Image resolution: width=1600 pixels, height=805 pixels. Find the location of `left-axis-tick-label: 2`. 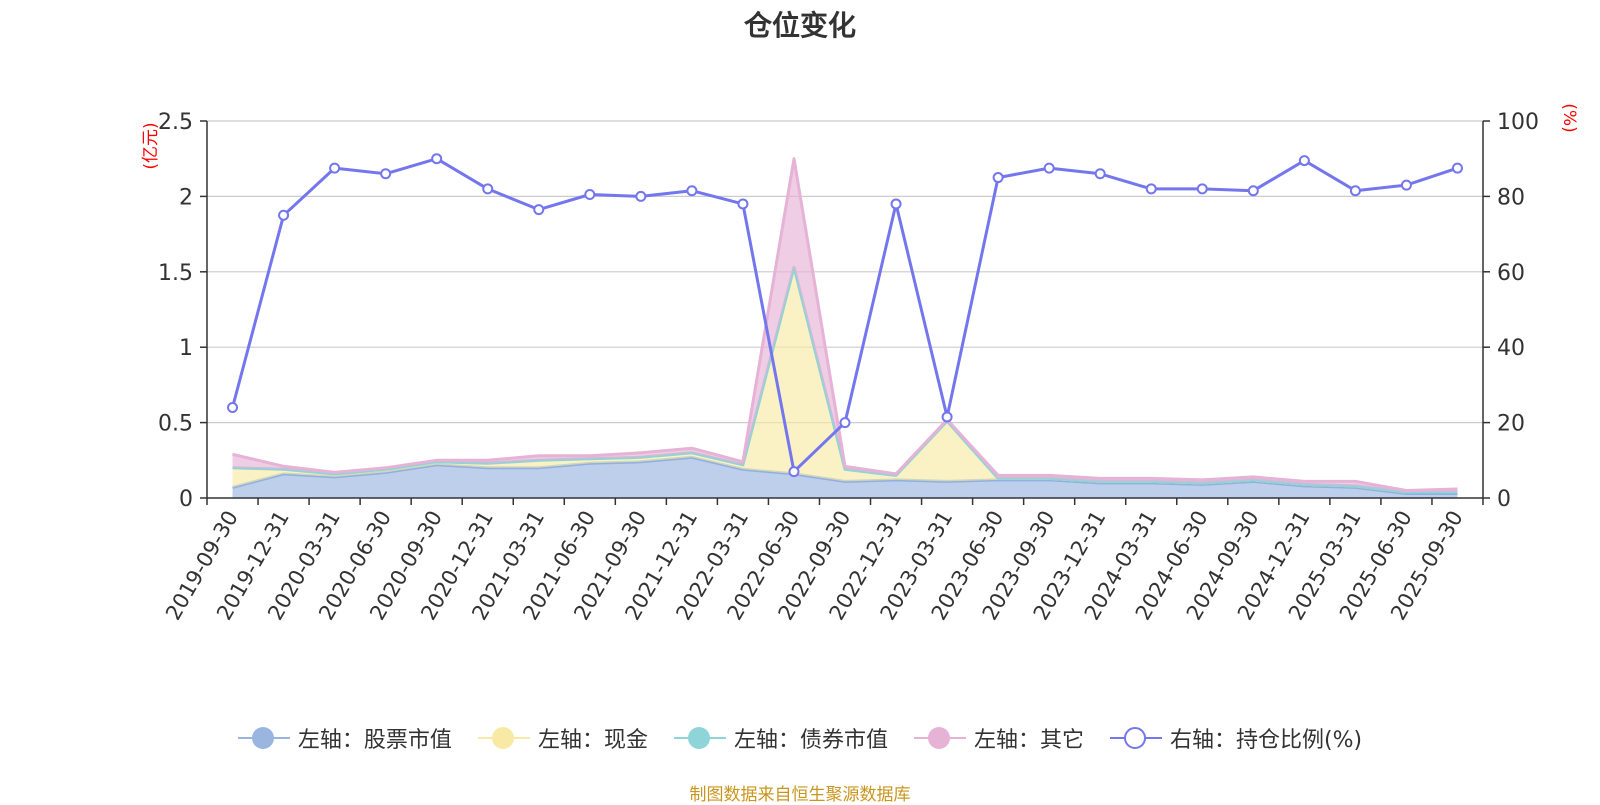

left-axis-tick-label: 2 is located at coordinates (186, 197).